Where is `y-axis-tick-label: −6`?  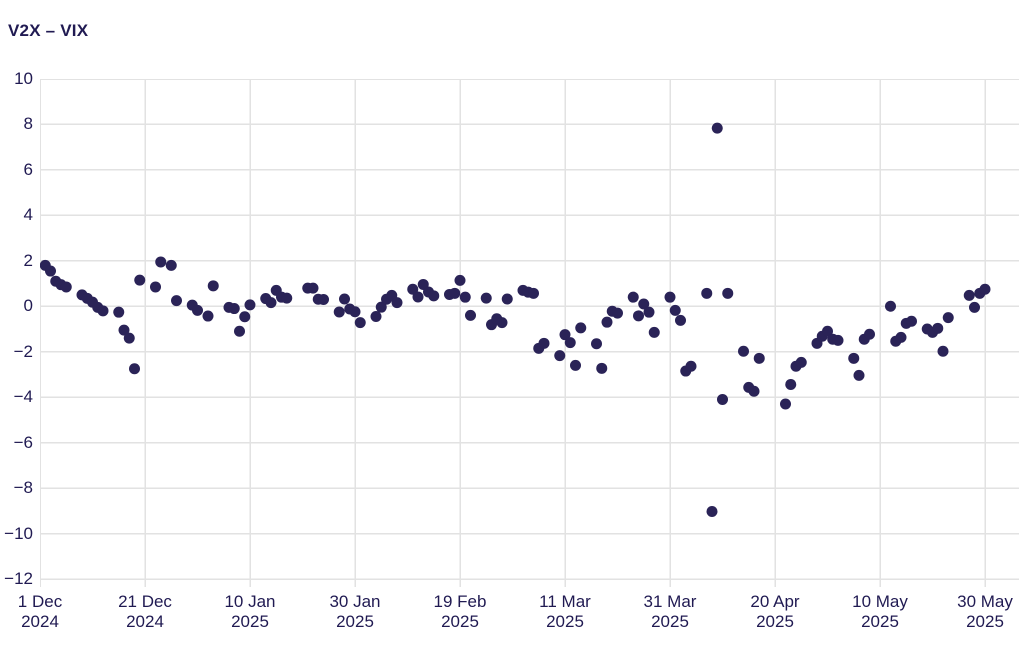 y-axis-tick-label: −6 is located at coordinates (23, 442).